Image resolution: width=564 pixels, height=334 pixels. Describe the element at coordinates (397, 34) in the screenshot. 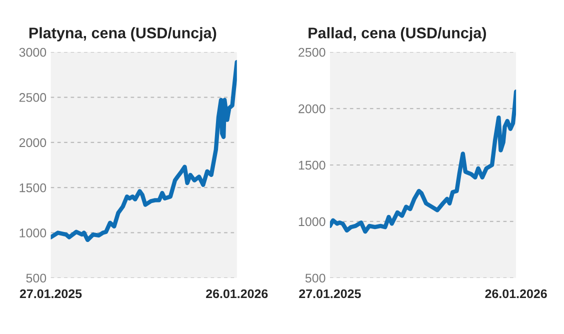

I see `chart-title: Pallad, cena (USD/uncja)` at that location.